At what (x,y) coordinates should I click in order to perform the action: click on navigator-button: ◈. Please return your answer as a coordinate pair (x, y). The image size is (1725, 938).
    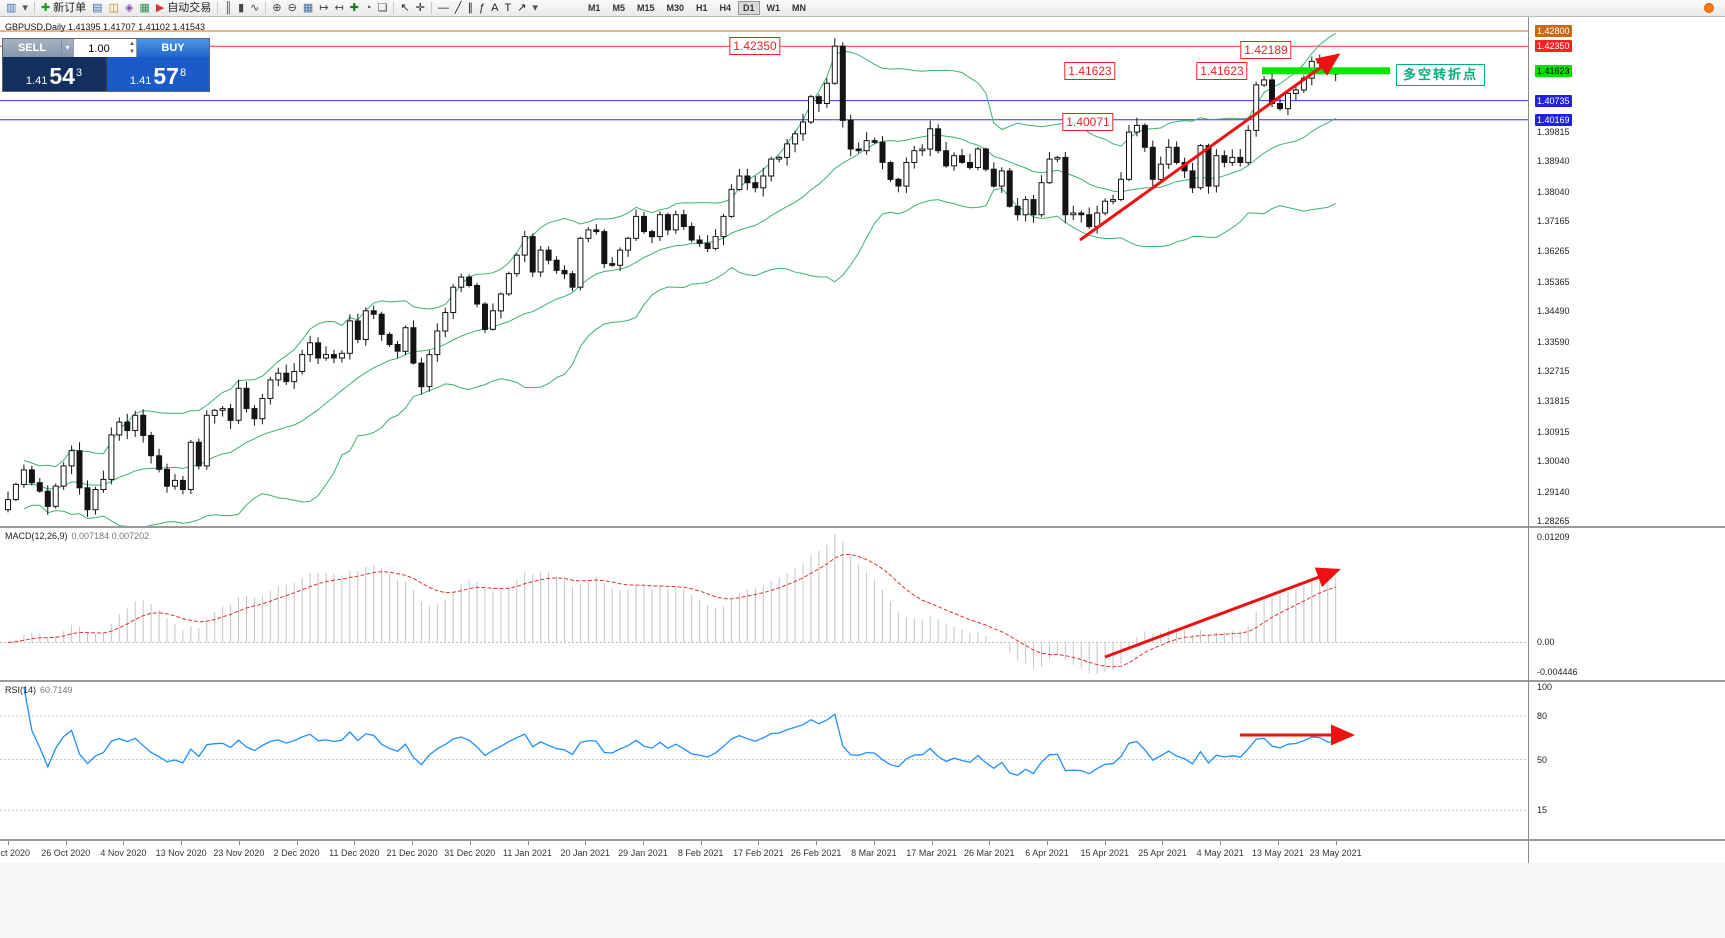
    Looking at the image, I should click on (129, 8).